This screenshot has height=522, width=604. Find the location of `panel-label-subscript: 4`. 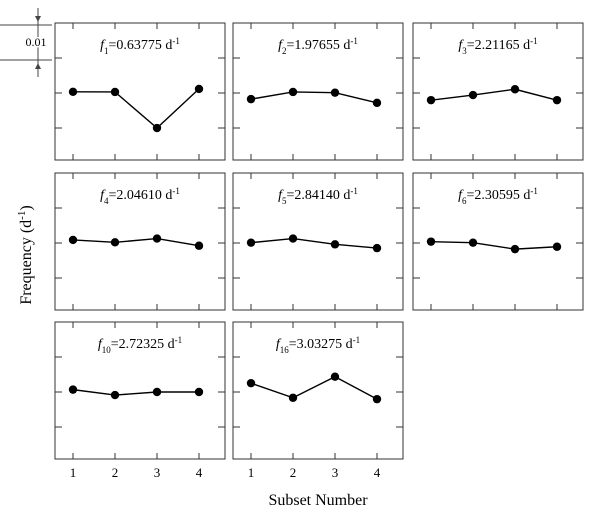

panel-label-subscript: 4 is located at coordinates (106, 201).